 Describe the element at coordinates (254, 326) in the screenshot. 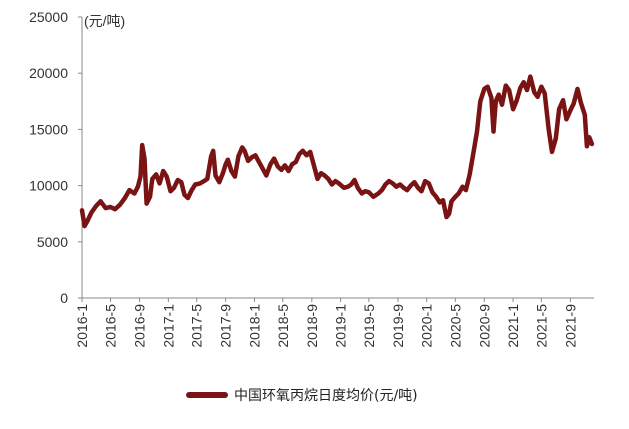

I see `x-tick-label: 2018-1` at that location.